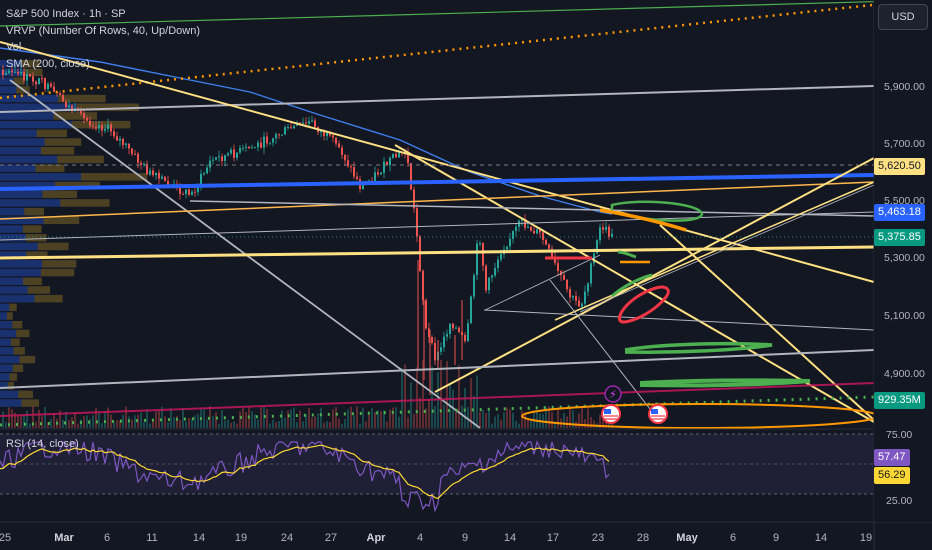  Describe the element at coordinates (899, 400) in the screenshot. I see `volume-tag: 929.35M` at that location.